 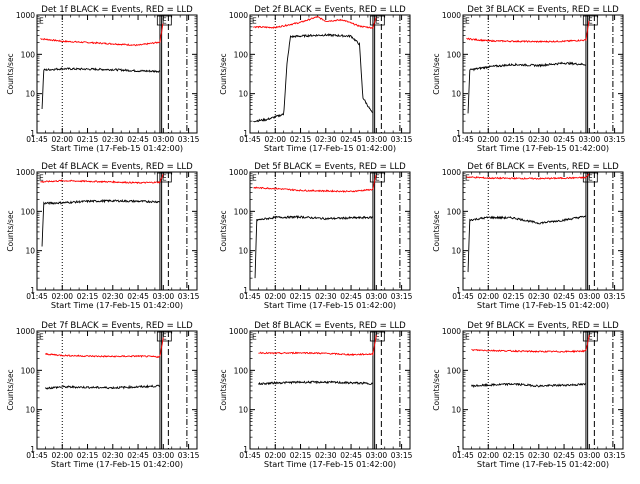 I want to click on panel-title: Det 9f BLACK = Events, RED = LLD, so click(x=543, y=326).